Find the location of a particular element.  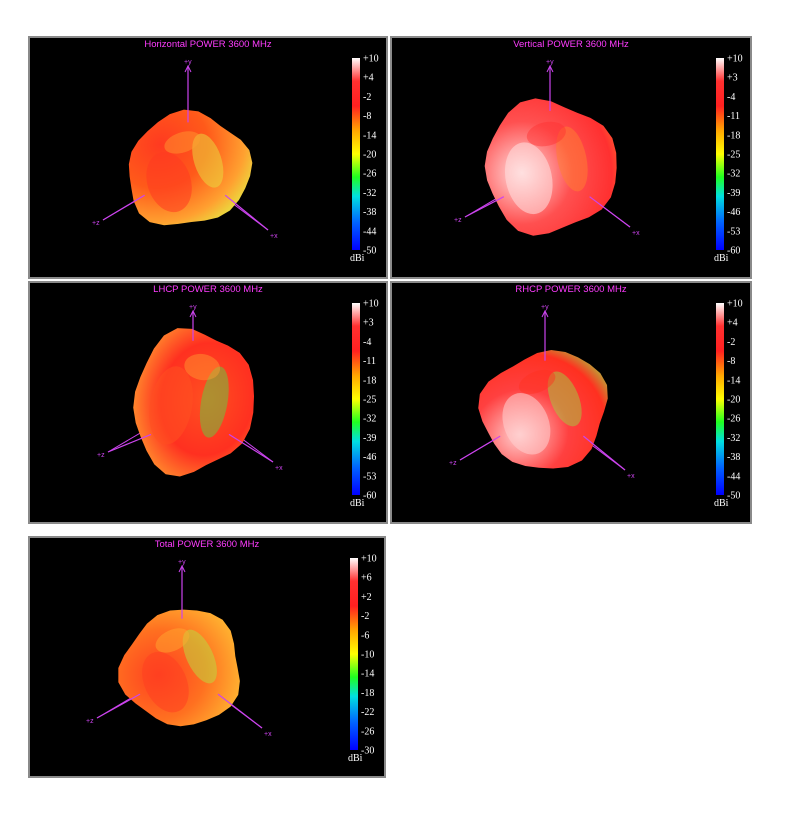

colorbar-tick-label: +6 is located at coordinates (366, 578).